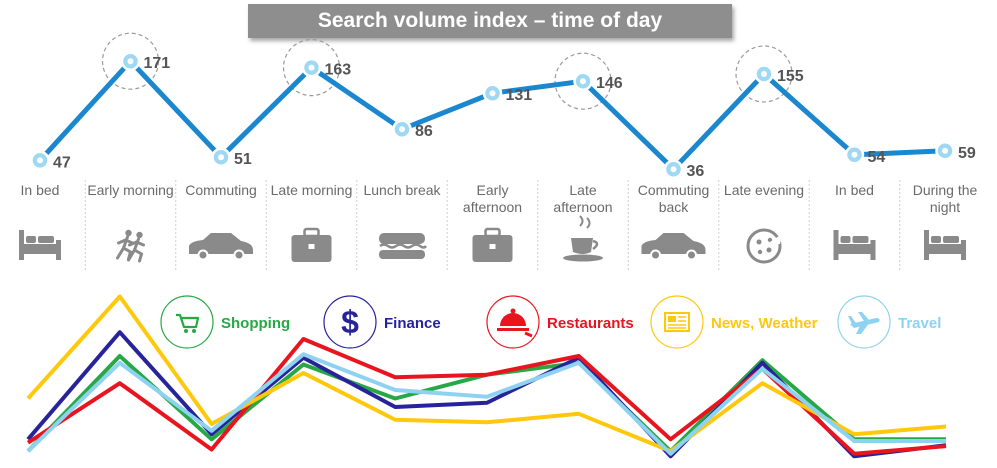  I want to click on cloche-icon, so click(515, 323).